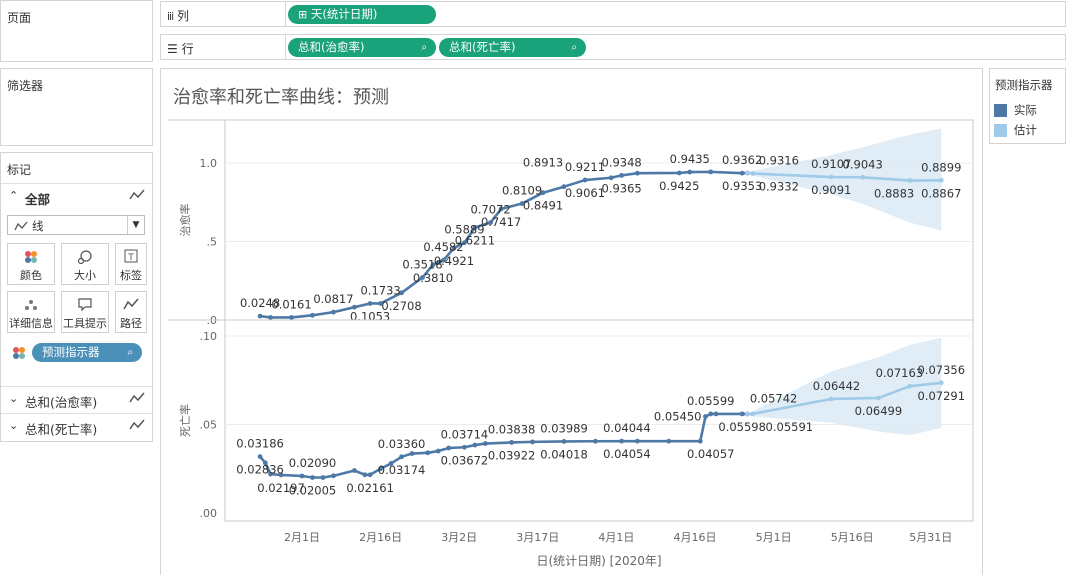 This screenshot has width=1066, height=575. What do you see at coordinates (131, 305) in the screenshot?
I see `path-icon` at bounding box center [131, 305].